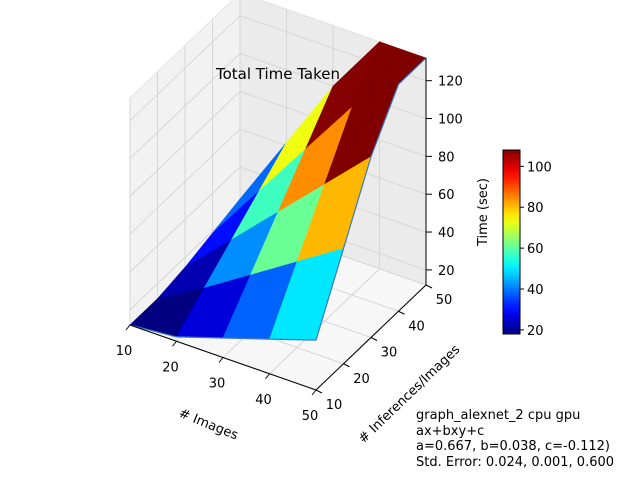 The height and width of the screenshot is (480, 640). Describe the element at coordinates (535, 331) in the screenshot. I see `colorbar-tick-label: 20` at that location.